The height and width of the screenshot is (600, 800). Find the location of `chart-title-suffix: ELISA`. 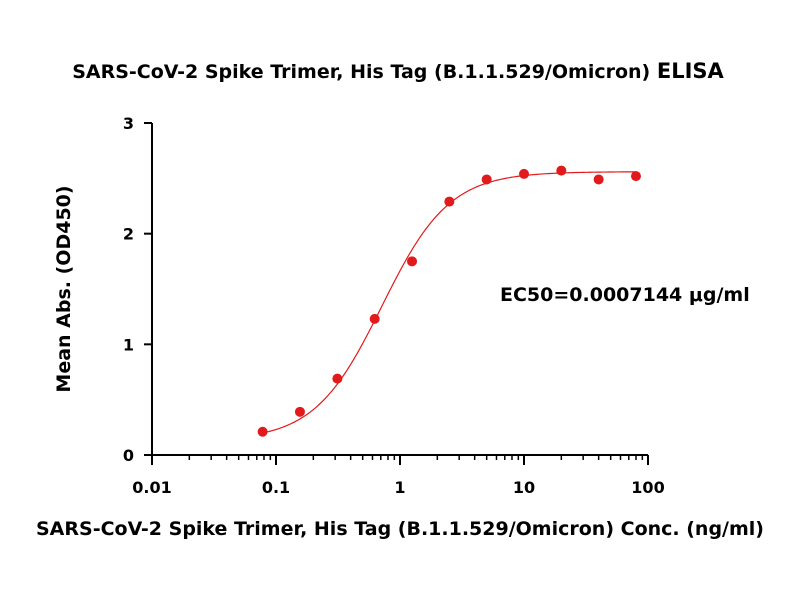

chart-title-suffix: ELISA is located at coordinates (691, 71).